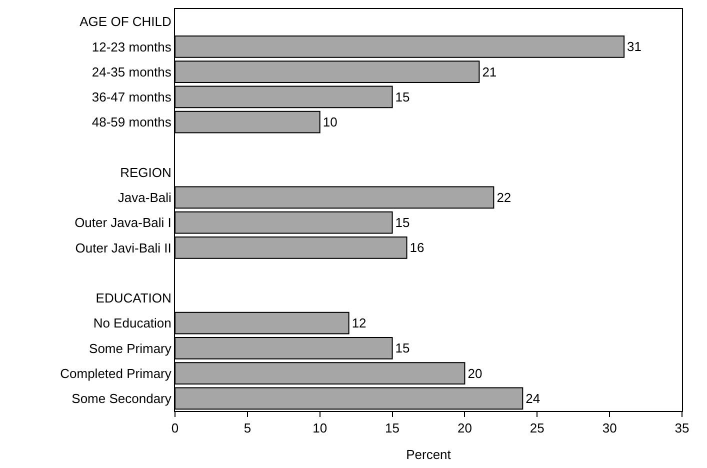 This screenshot has height=468, width=707. What do you see at coordinates (392, 428) in the screenshot?
I see `x-tick-label: 15` at bounding box center [392, 428].